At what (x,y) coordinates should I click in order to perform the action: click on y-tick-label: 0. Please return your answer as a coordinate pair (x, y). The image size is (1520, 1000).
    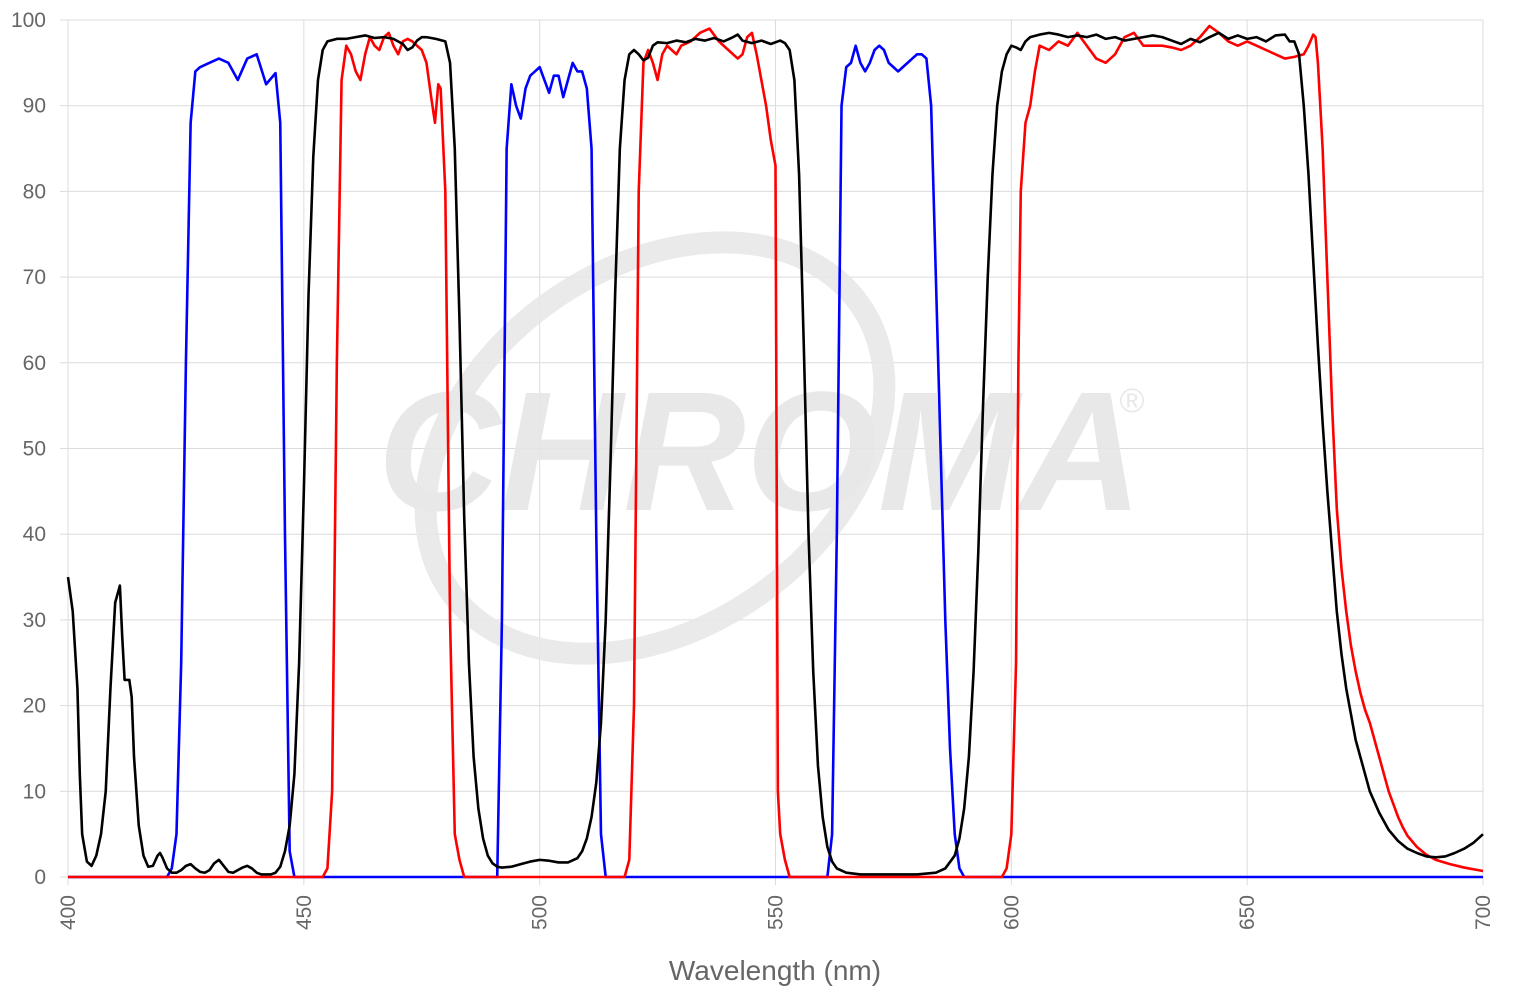
    Looking at the image, I should click on (40, 877).